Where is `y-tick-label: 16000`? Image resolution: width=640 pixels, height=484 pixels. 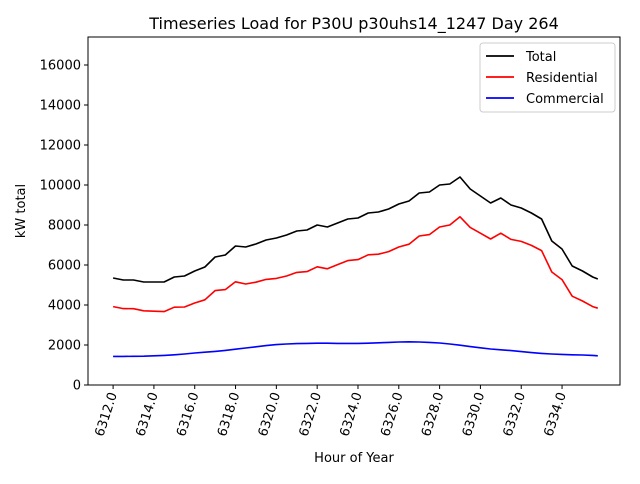
y-tick-label: 16000 is located at coordinates (60, 66).